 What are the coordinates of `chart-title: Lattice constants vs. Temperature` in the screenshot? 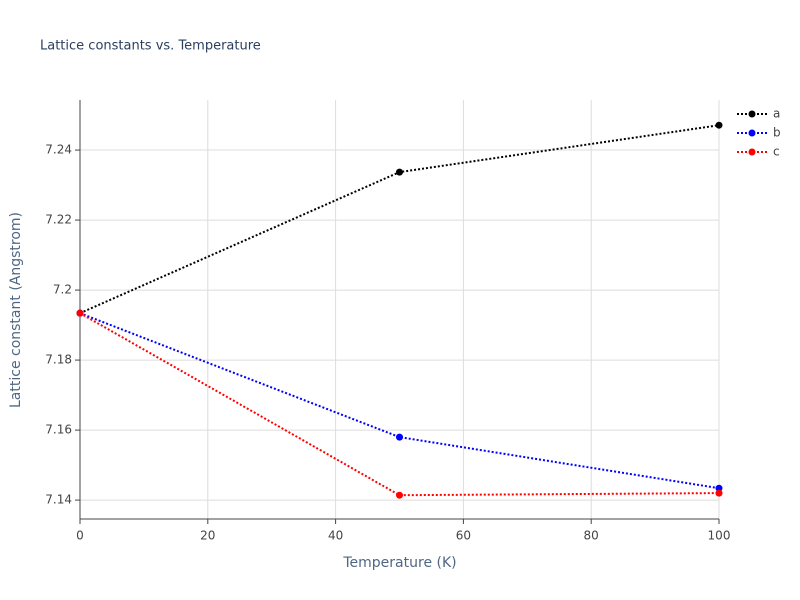 It's located at (150, 46).